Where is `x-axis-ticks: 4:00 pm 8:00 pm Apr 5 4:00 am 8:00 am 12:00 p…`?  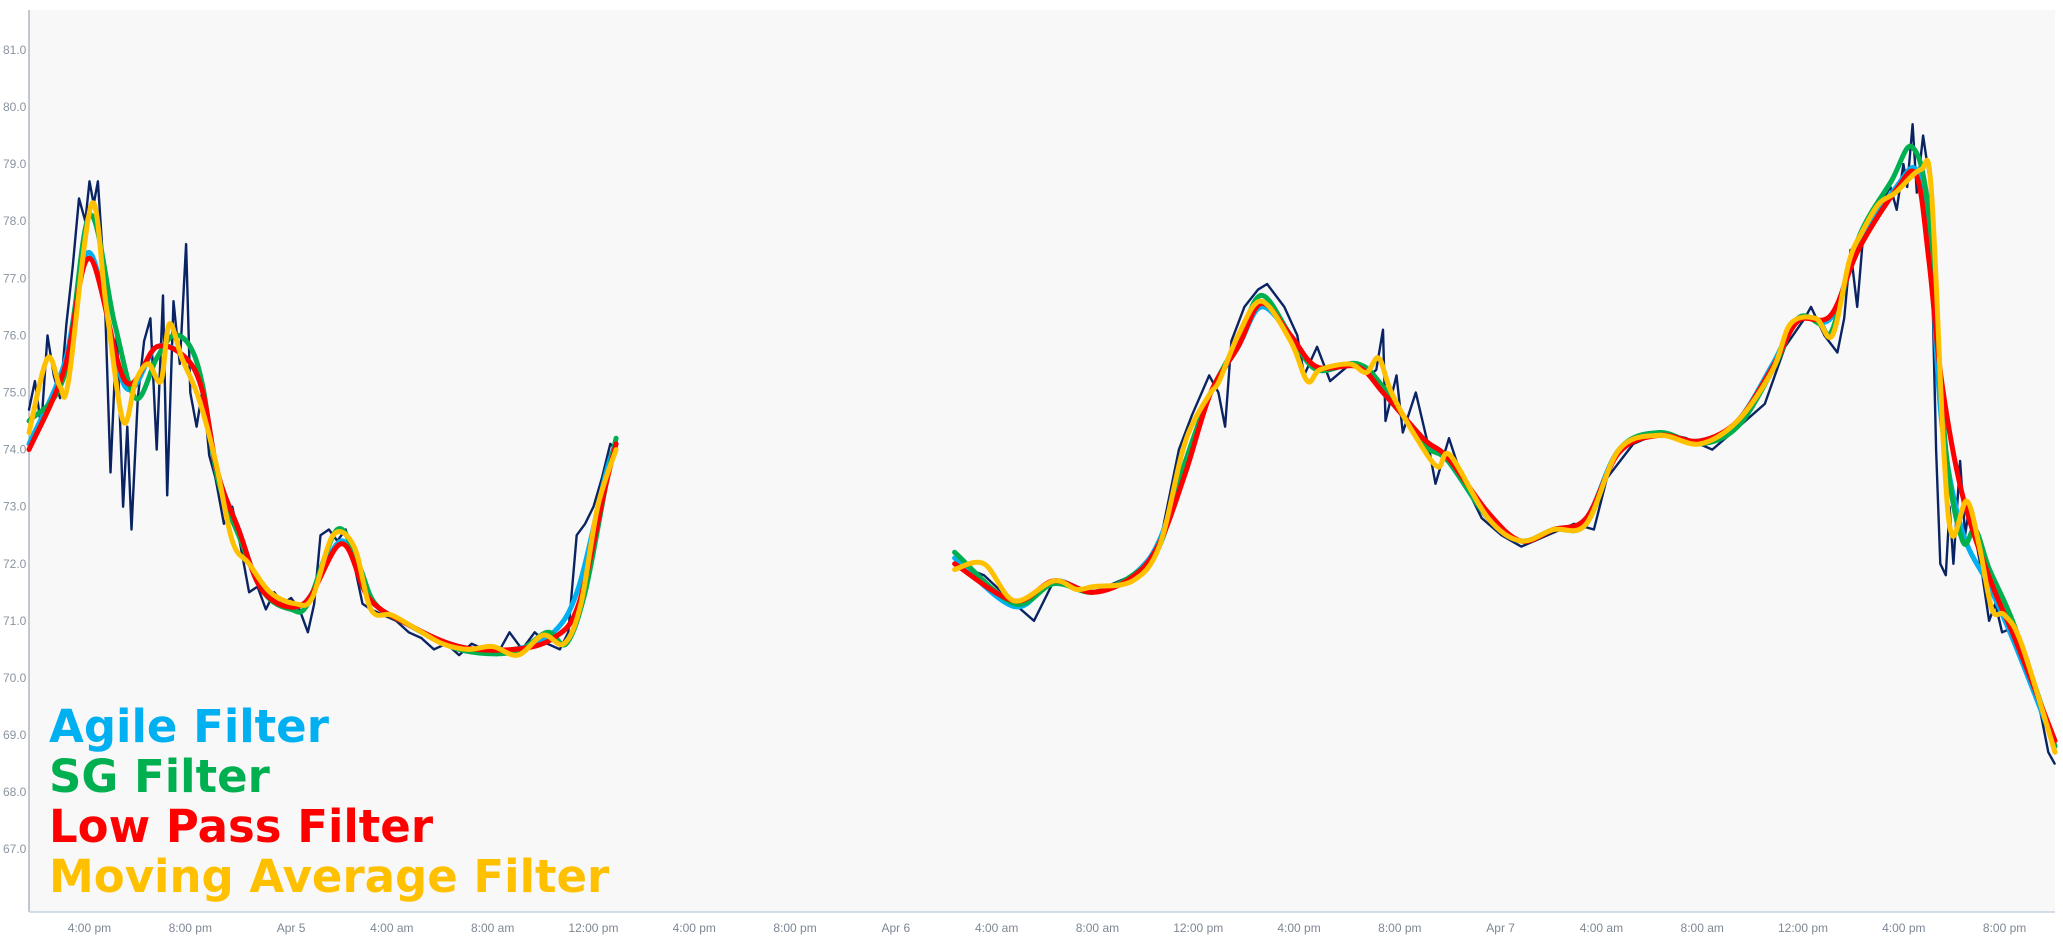 x-axis-ticks: 4:00 pm 8:00 pm Apr 5 4:00 am 8:00 am 12:00 p… is located at coordinates (1047, 928).